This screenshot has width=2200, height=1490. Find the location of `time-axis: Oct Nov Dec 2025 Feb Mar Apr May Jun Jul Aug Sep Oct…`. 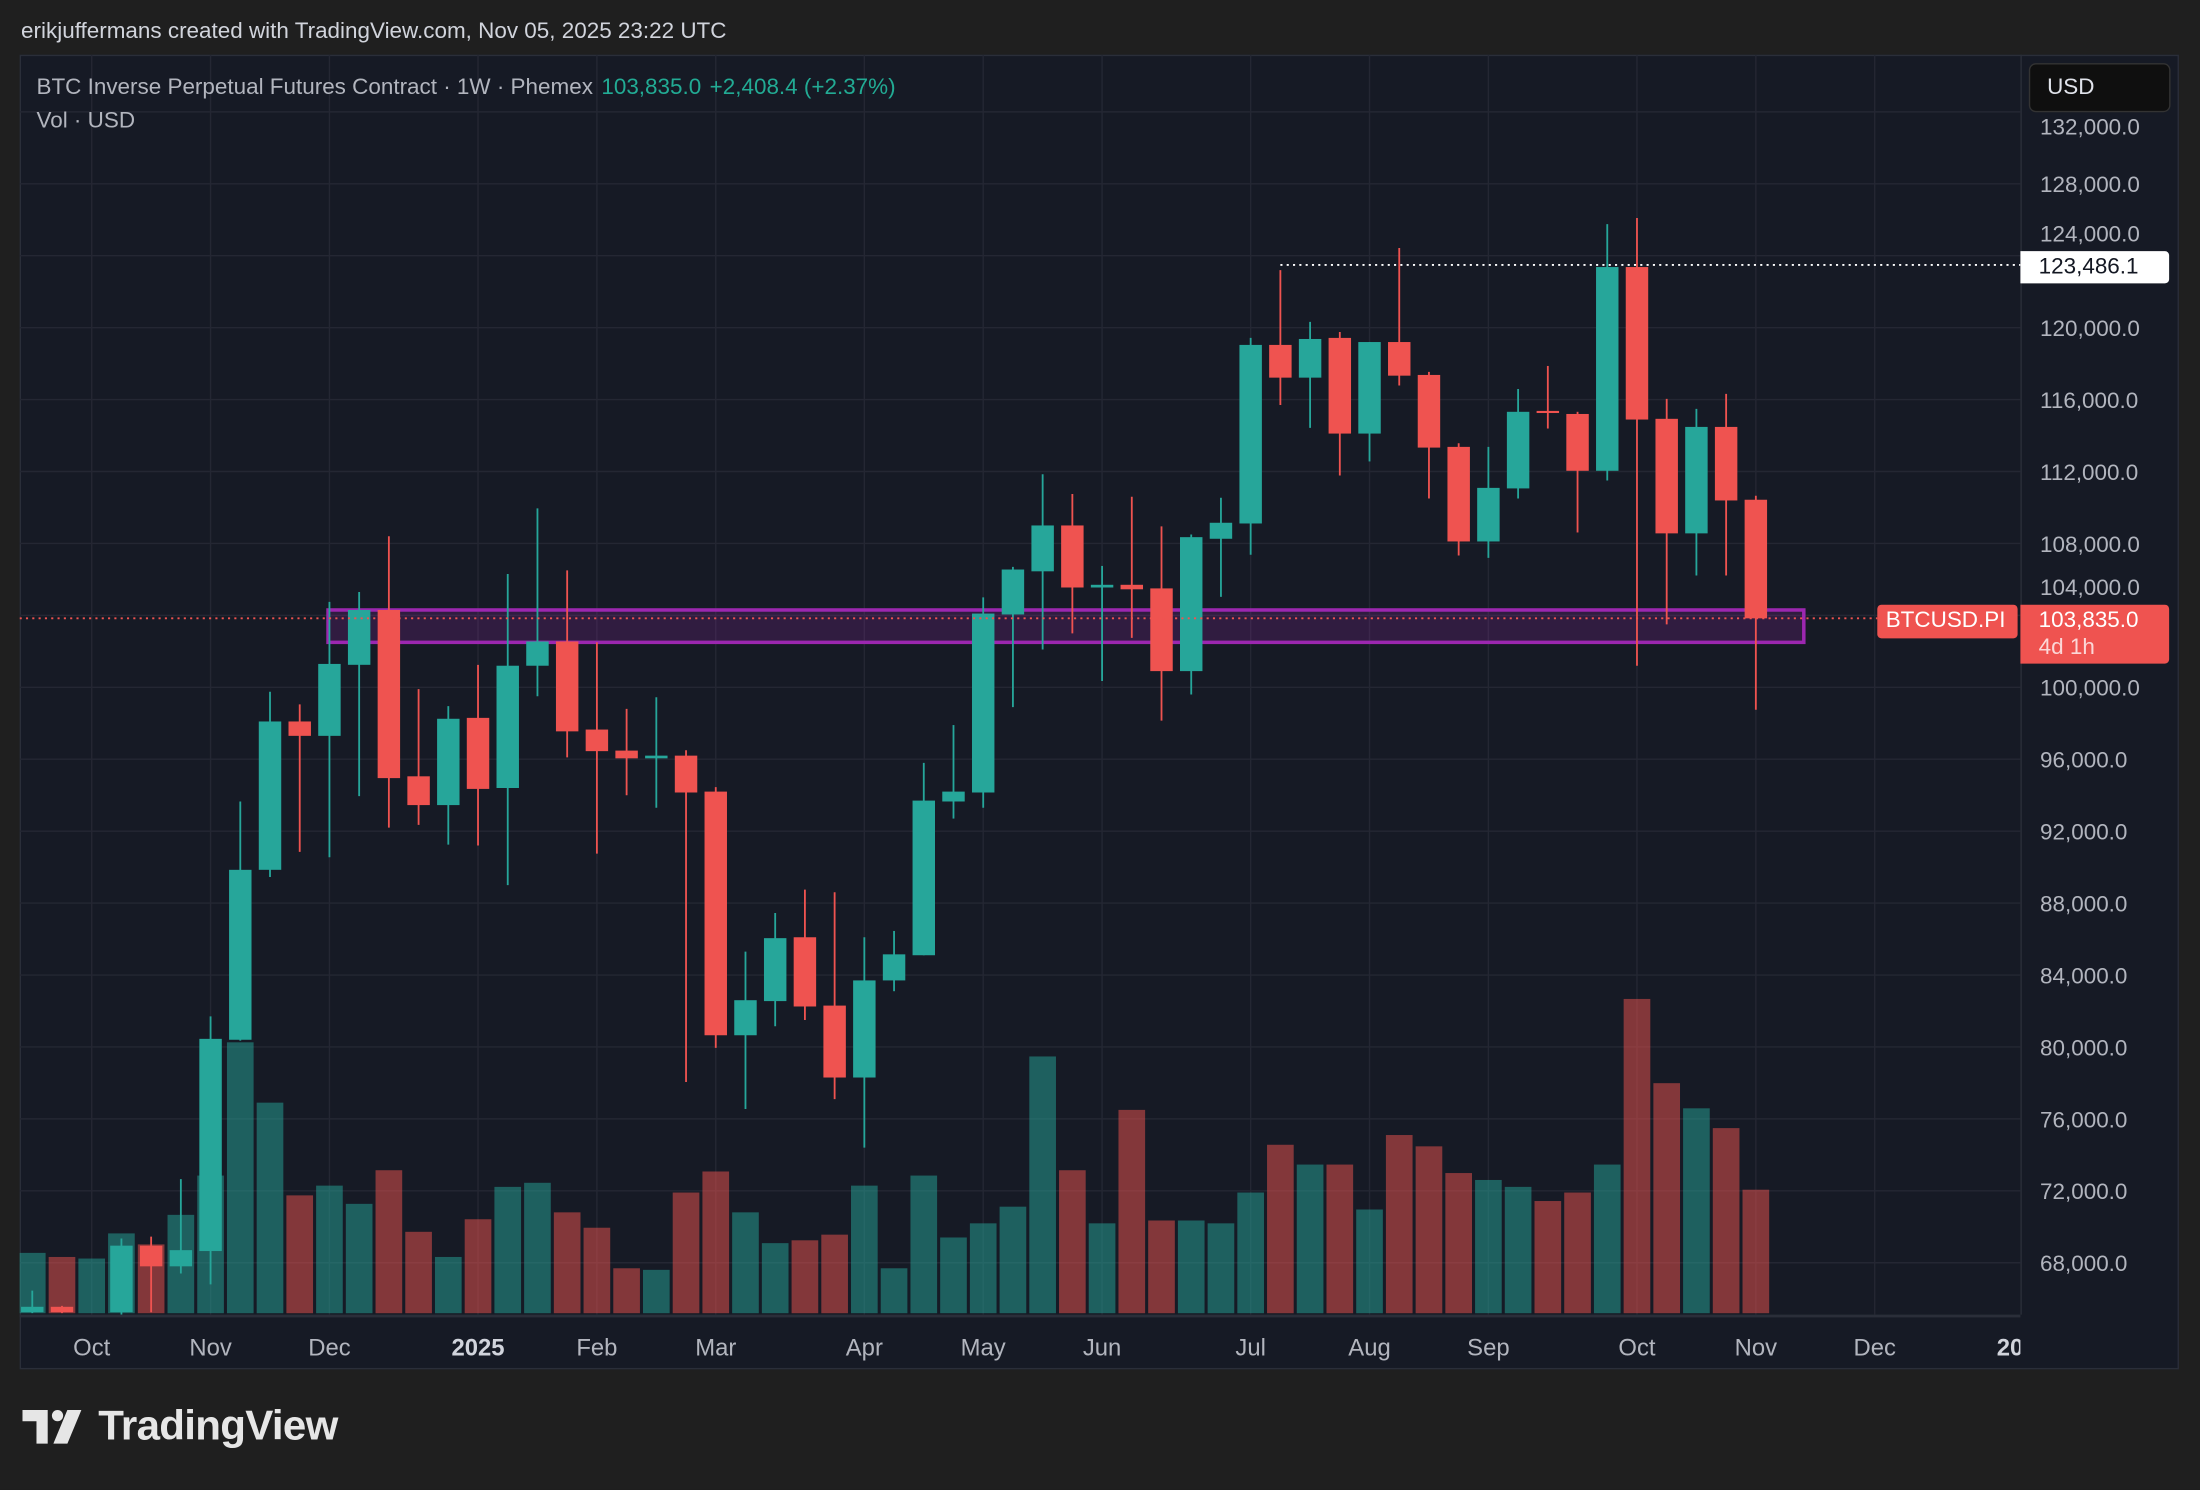

time-axis: Oct Nov Dec 2025 Feb Mar Apr May Jun Jul Aug Sep Oct… is located at coordinates (1020, 1342).